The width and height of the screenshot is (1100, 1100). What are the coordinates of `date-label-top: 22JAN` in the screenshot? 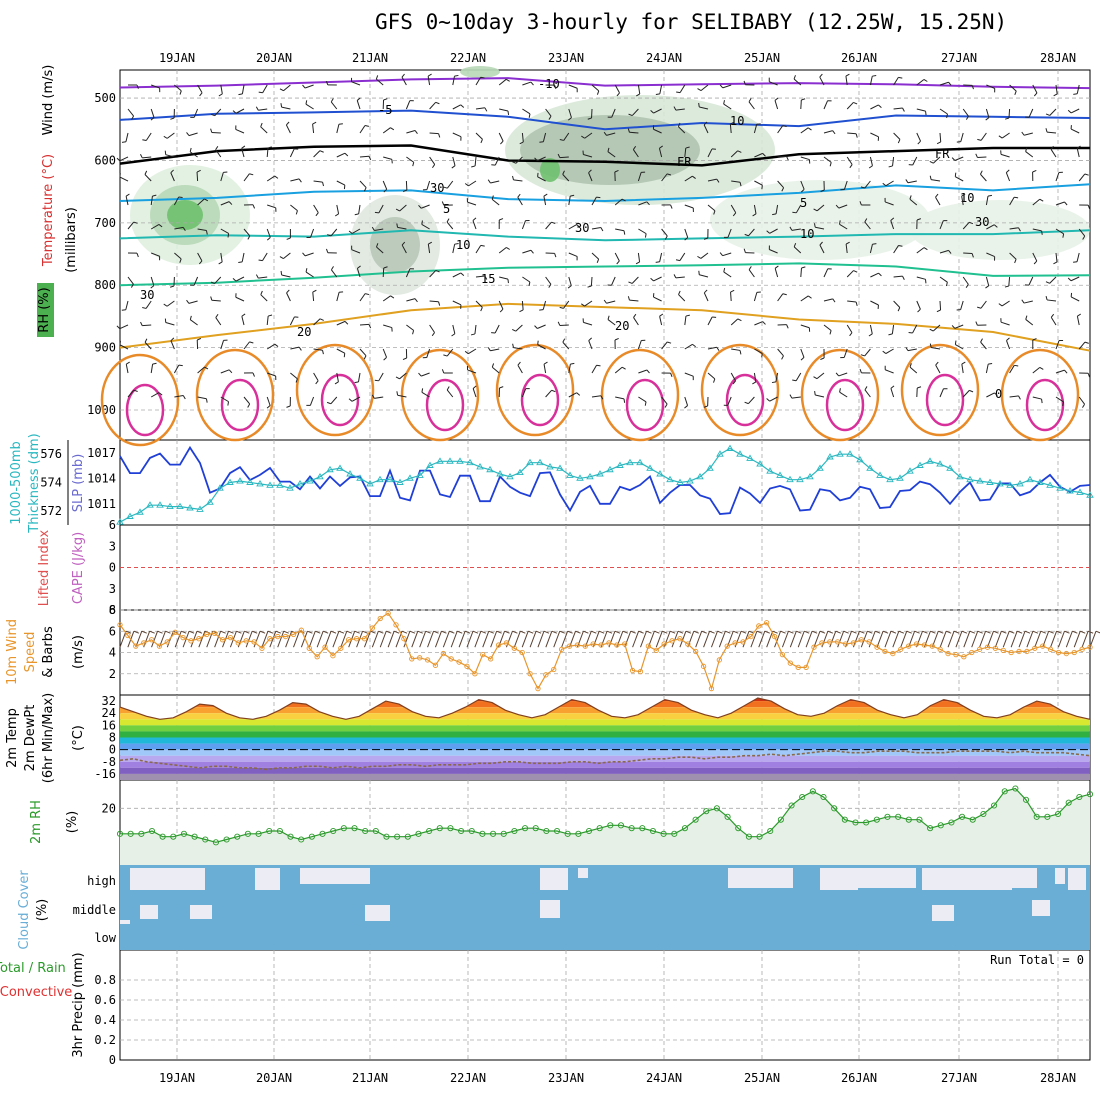 It's located at (468, 58).